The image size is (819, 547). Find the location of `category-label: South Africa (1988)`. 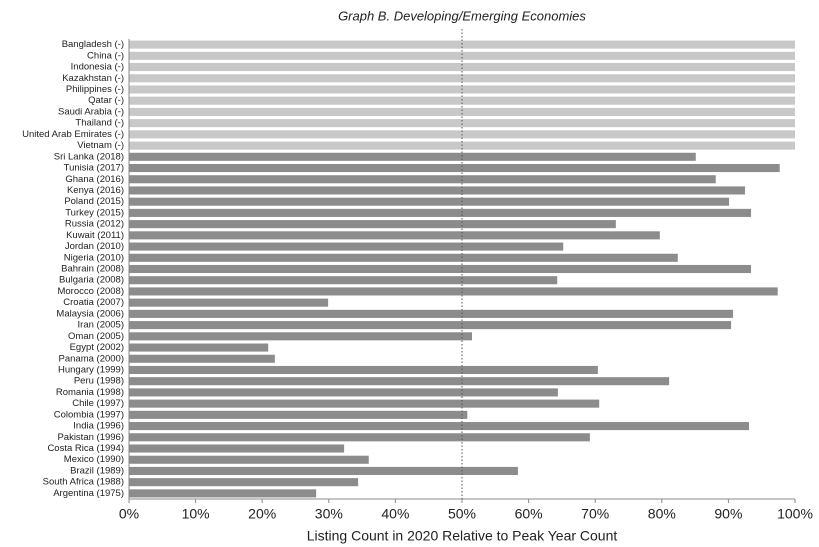

category-label: South Africa (1988) is located at coordinates (83, 482).